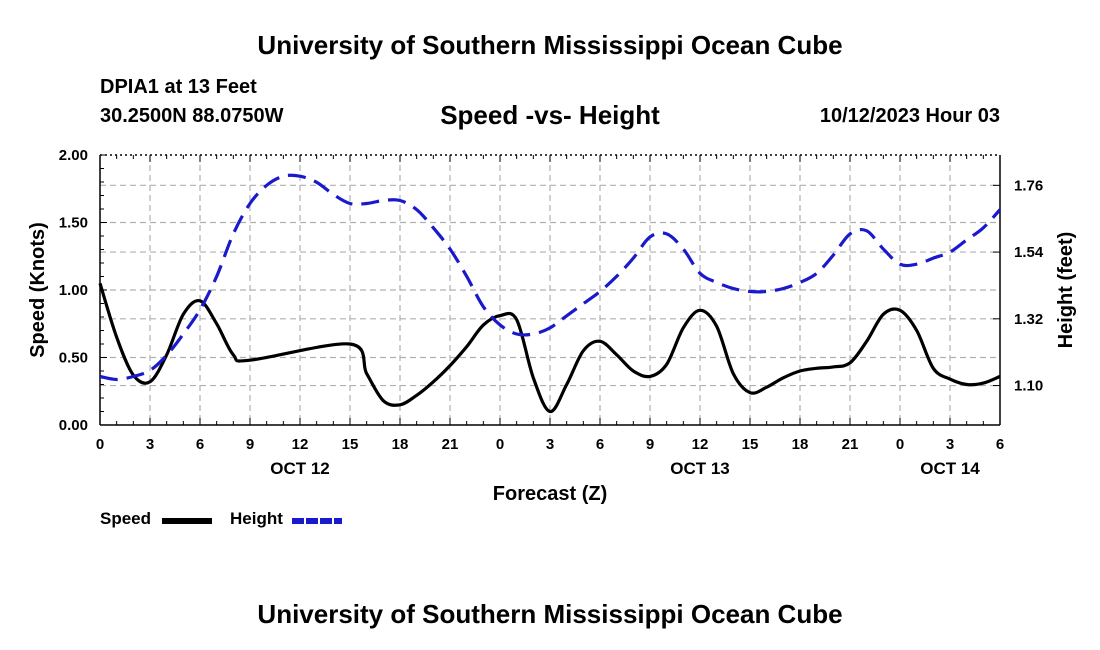 This screenshot has width=1100, height=650. Describe the element at coordinates (38, 290) in the screenshot. I see `y-axis-title: Speed (Knots)` at that location.